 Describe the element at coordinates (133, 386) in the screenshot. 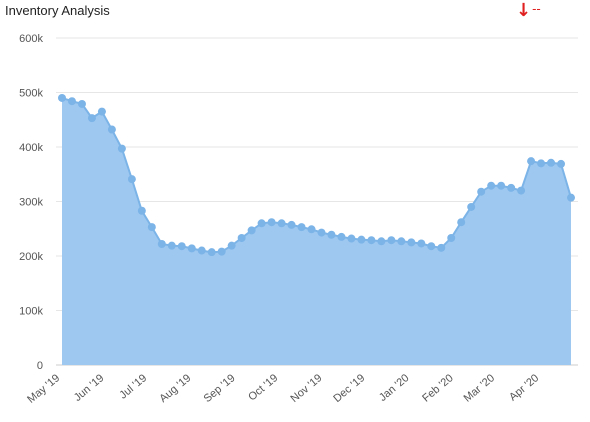

I see `x-tick-label: Jul '19` at that location.